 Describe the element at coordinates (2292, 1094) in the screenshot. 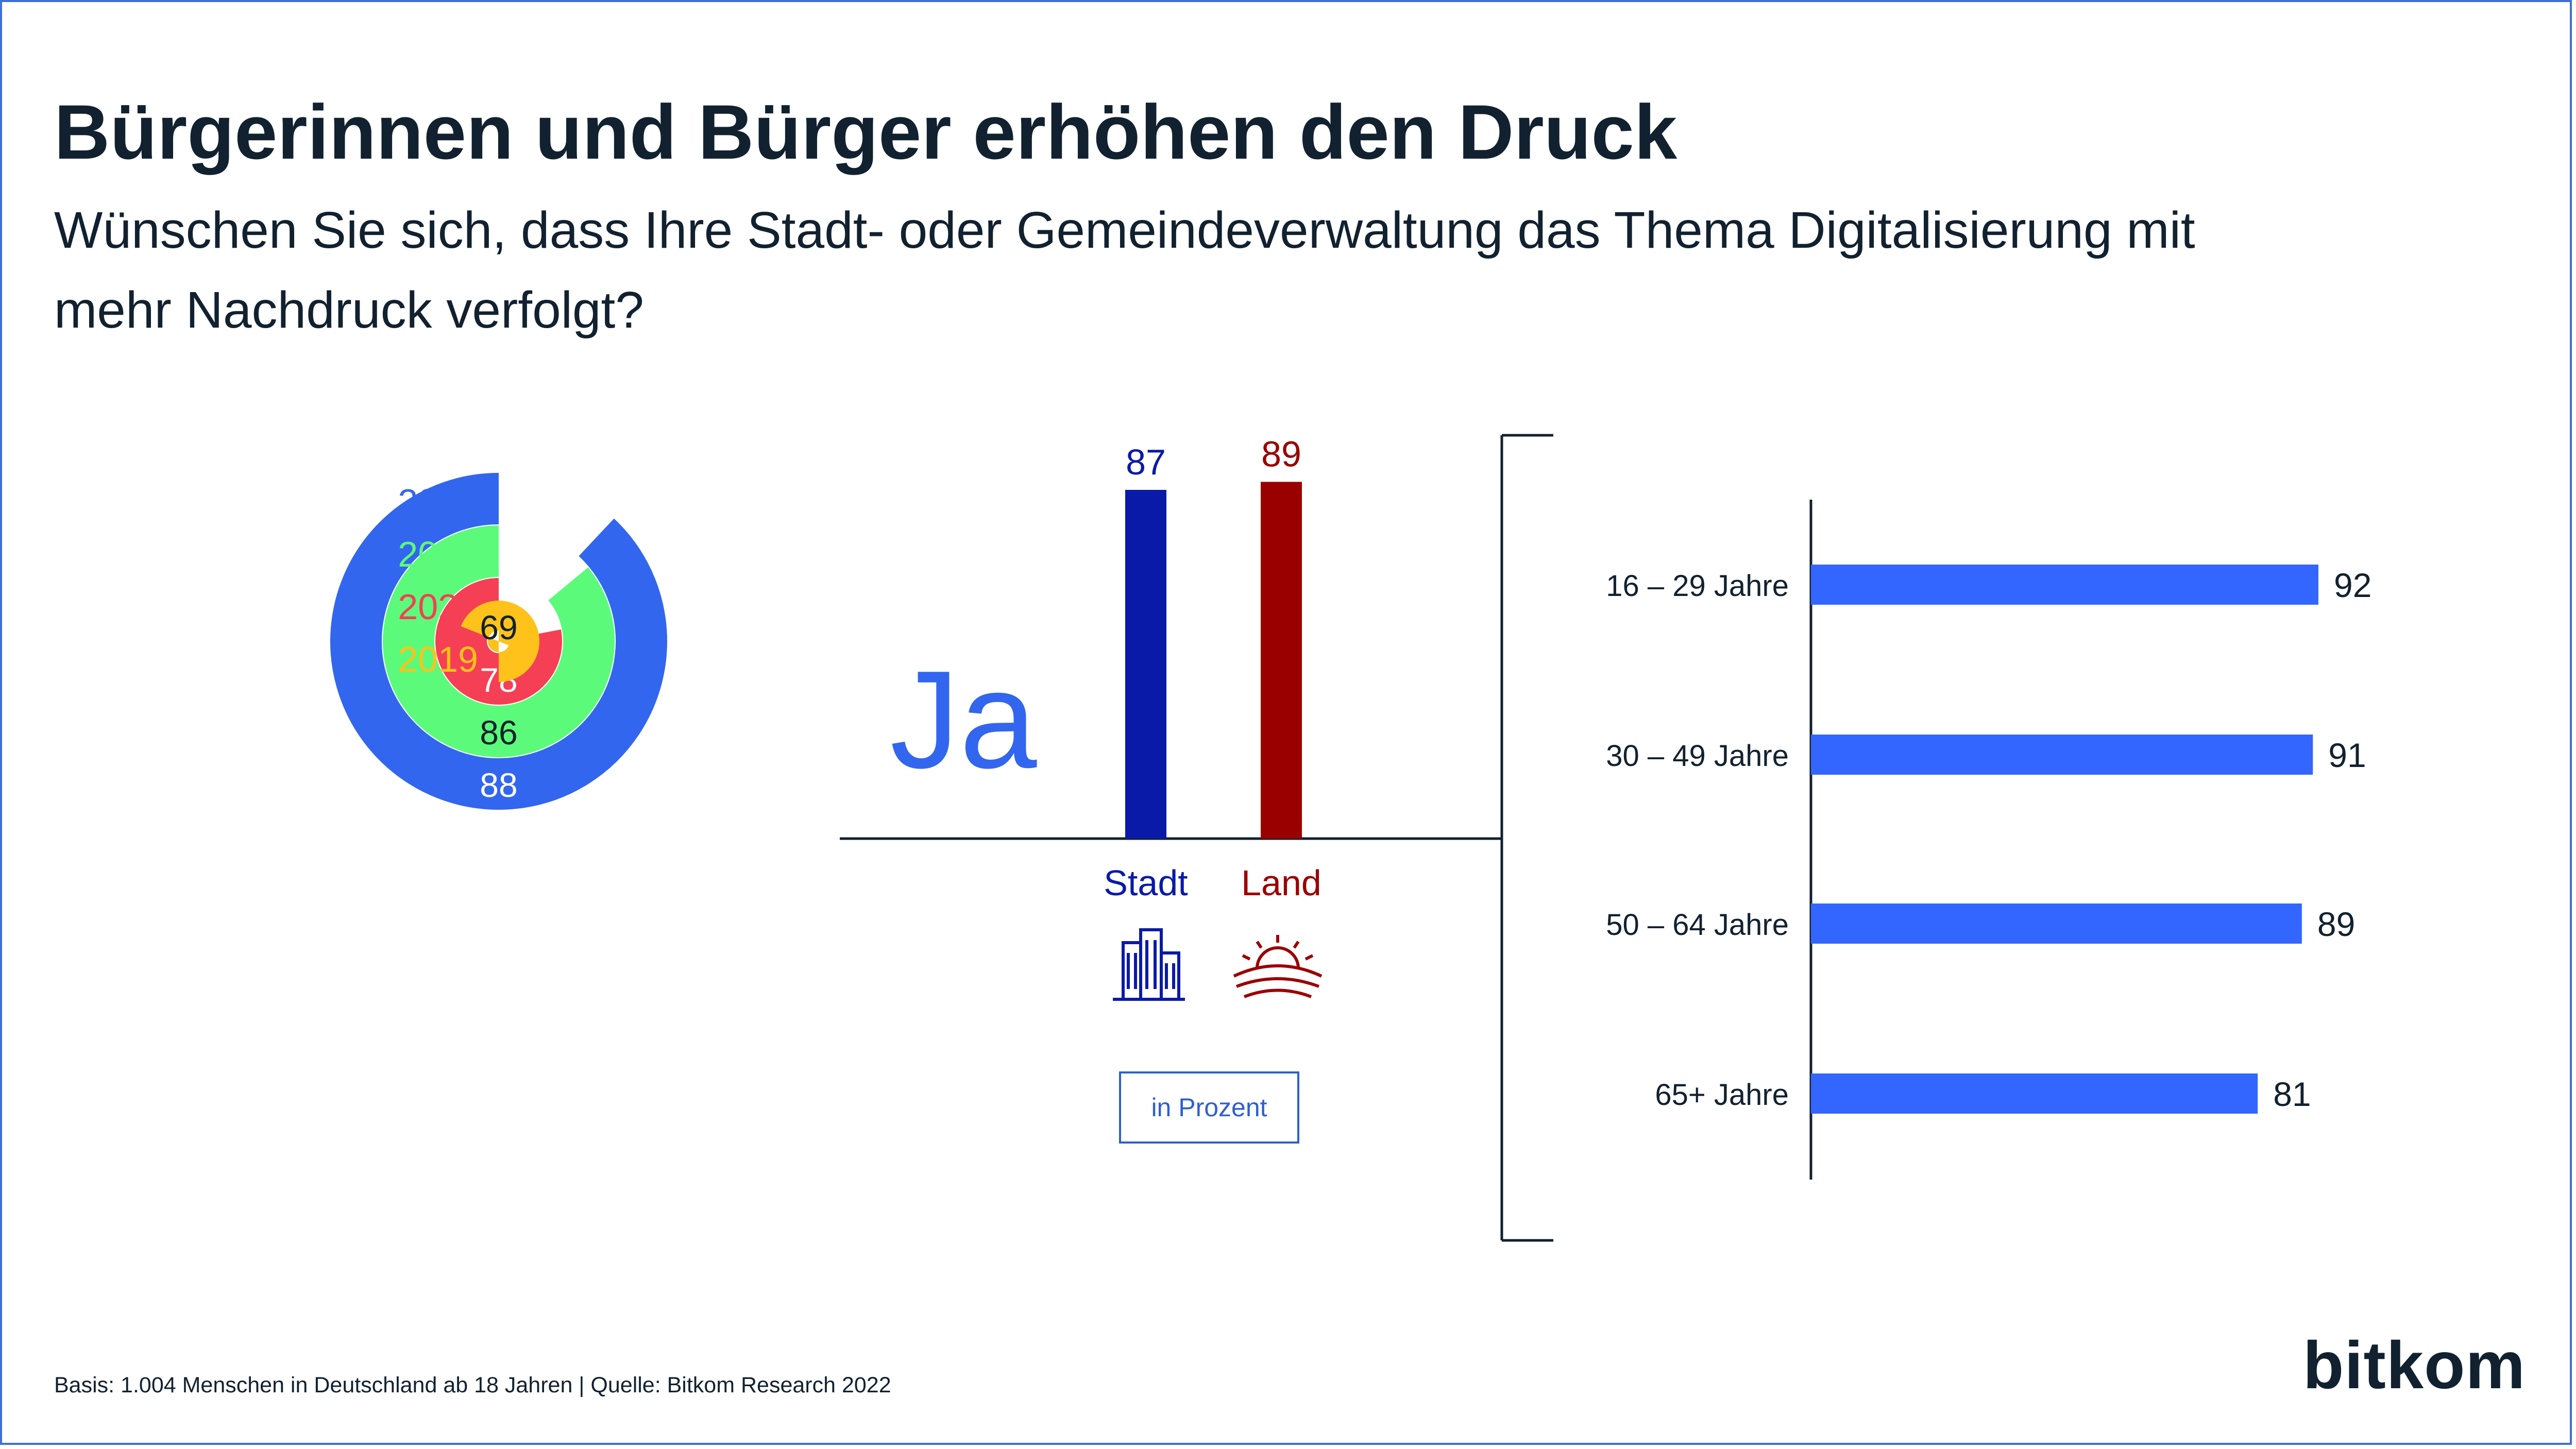

I see `age-bar-value: 81` at that location.